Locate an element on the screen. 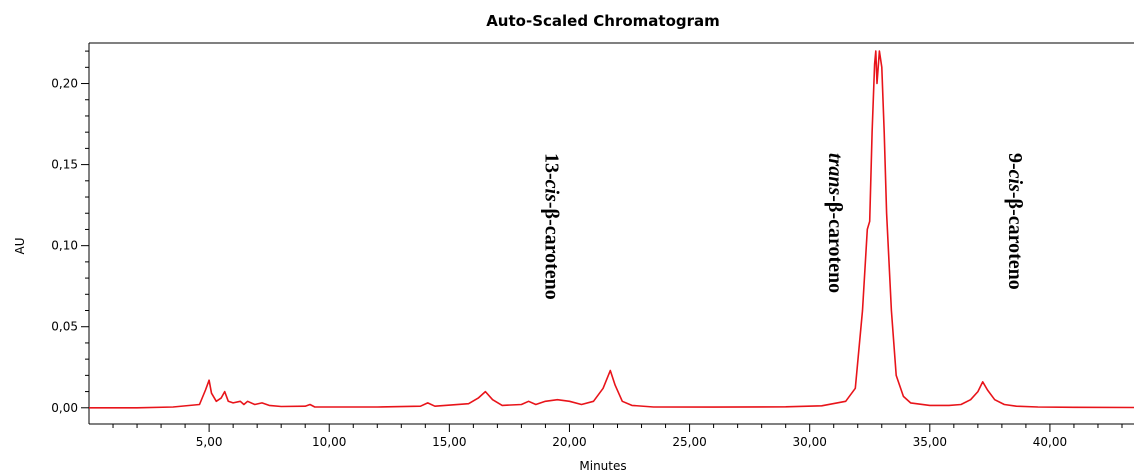 The height and width of the screenshot is (472, 1134). x-tick-label: 5,00 is located at coordinates (209, 442).